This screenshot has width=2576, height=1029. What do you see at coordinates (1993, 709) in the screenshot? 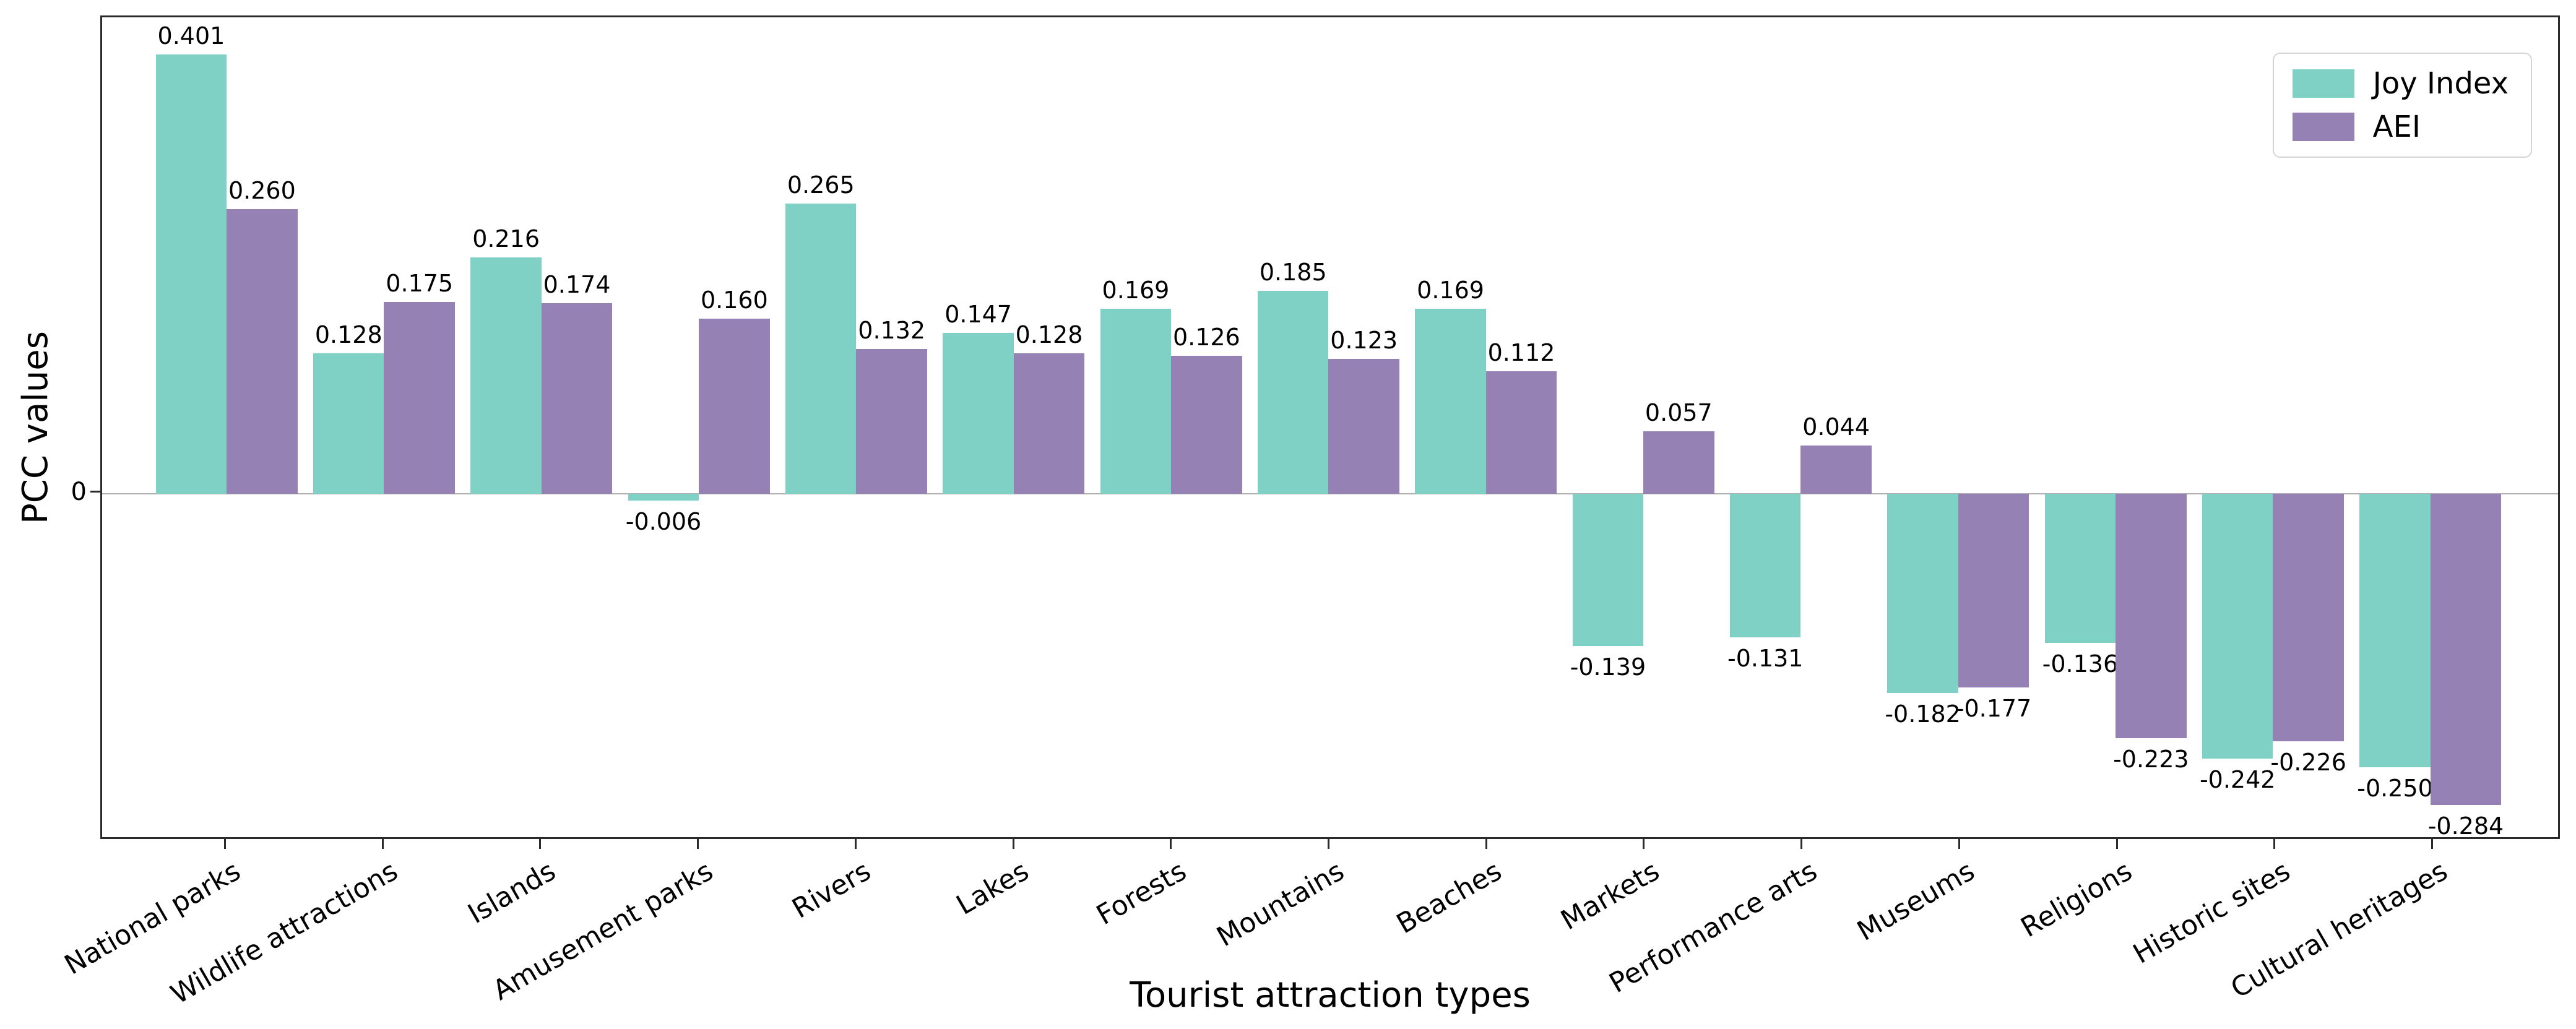
I see `value-label: -0.177` at bounding box center [1993, 709].